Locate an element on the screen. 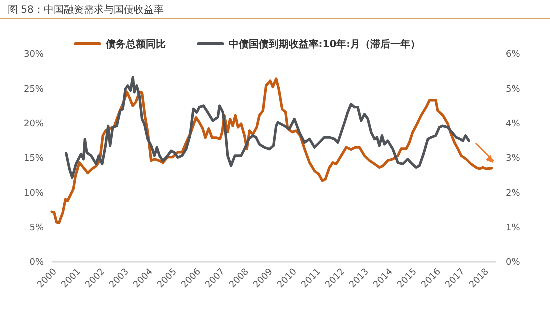 Image resolution: width=550 pixels, height=325 pixels. y-tick-label: 25% is located at coordinates (34, 89).